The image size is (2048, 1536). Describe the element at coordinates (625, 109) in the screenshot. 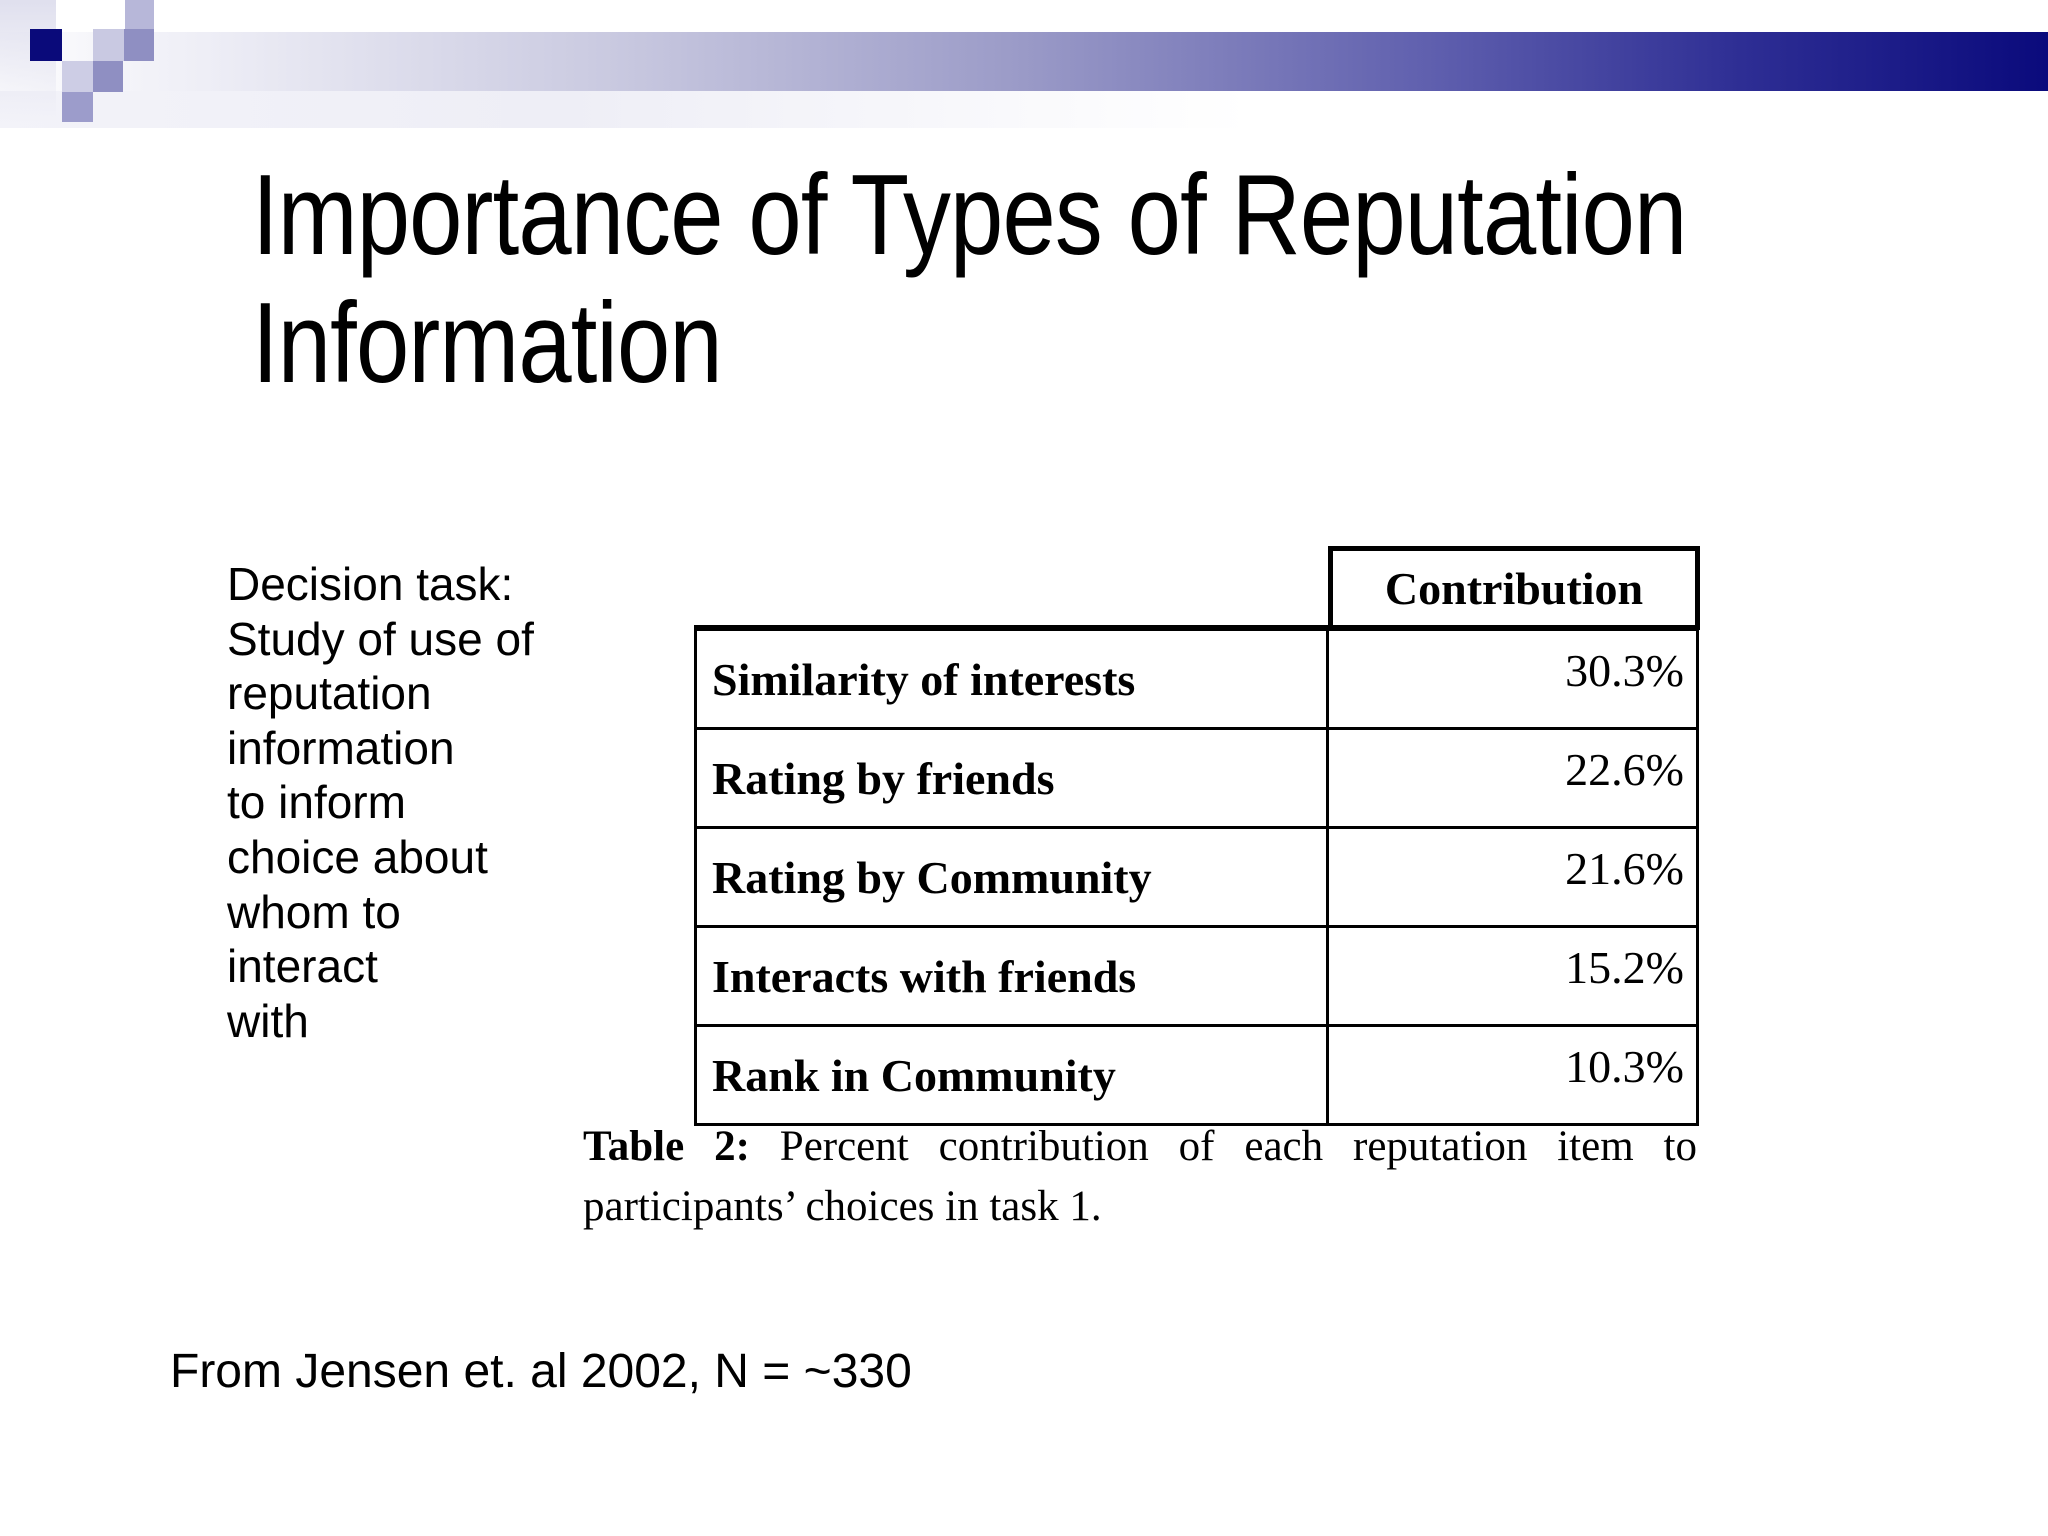

I see `banner-echo-band` at that location.